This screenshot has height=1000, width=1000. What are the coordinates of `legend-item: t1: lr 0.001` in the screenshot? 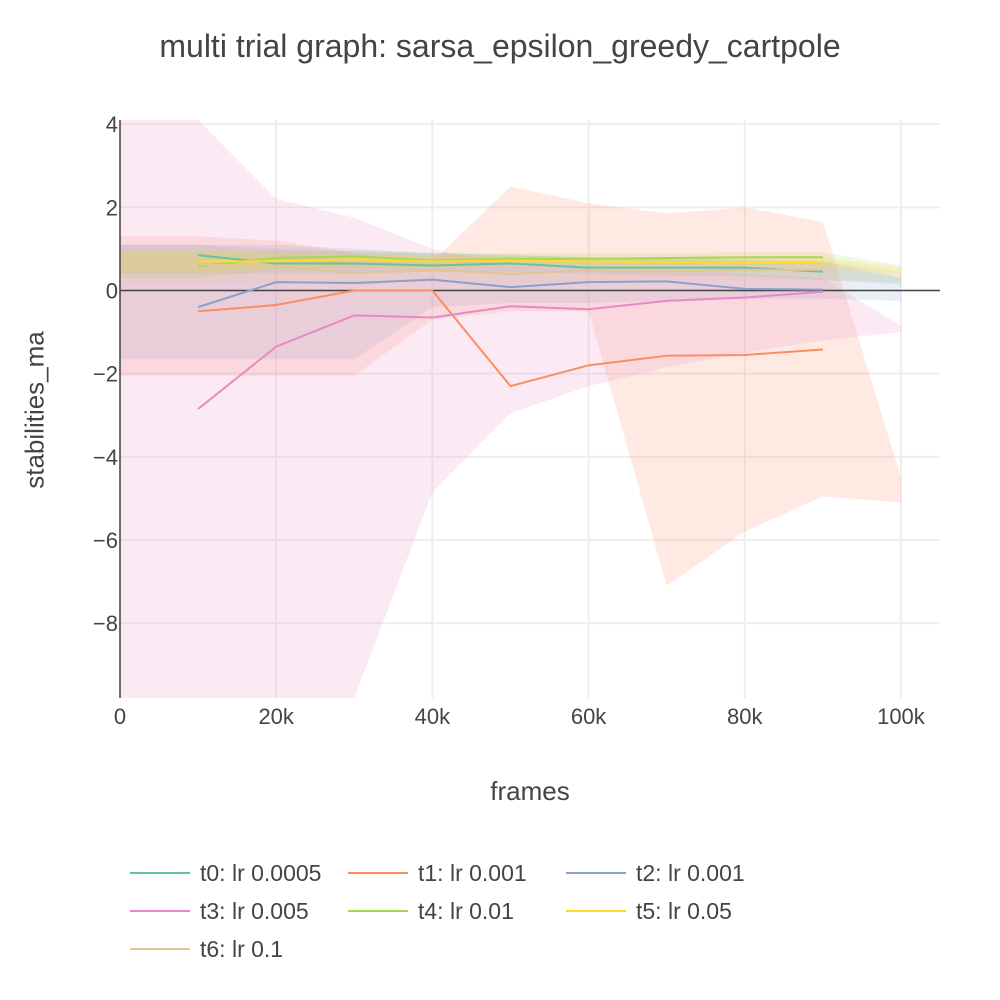 It's located at (437, 873).